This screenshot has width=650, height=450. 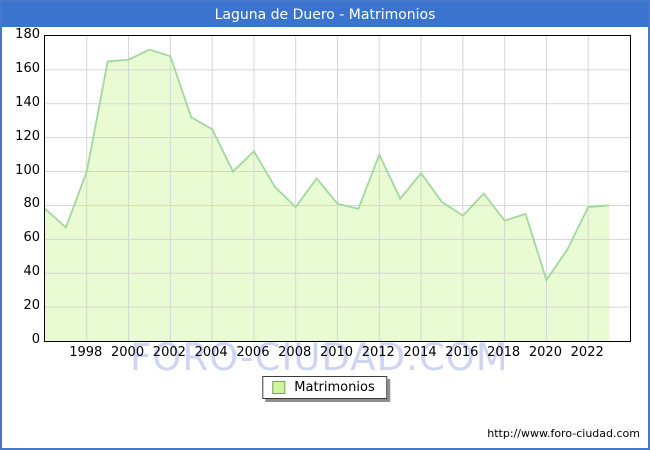 I want to click on chart-title: Laguna de Duero - Matrimonios, so click(x=325, y=14).